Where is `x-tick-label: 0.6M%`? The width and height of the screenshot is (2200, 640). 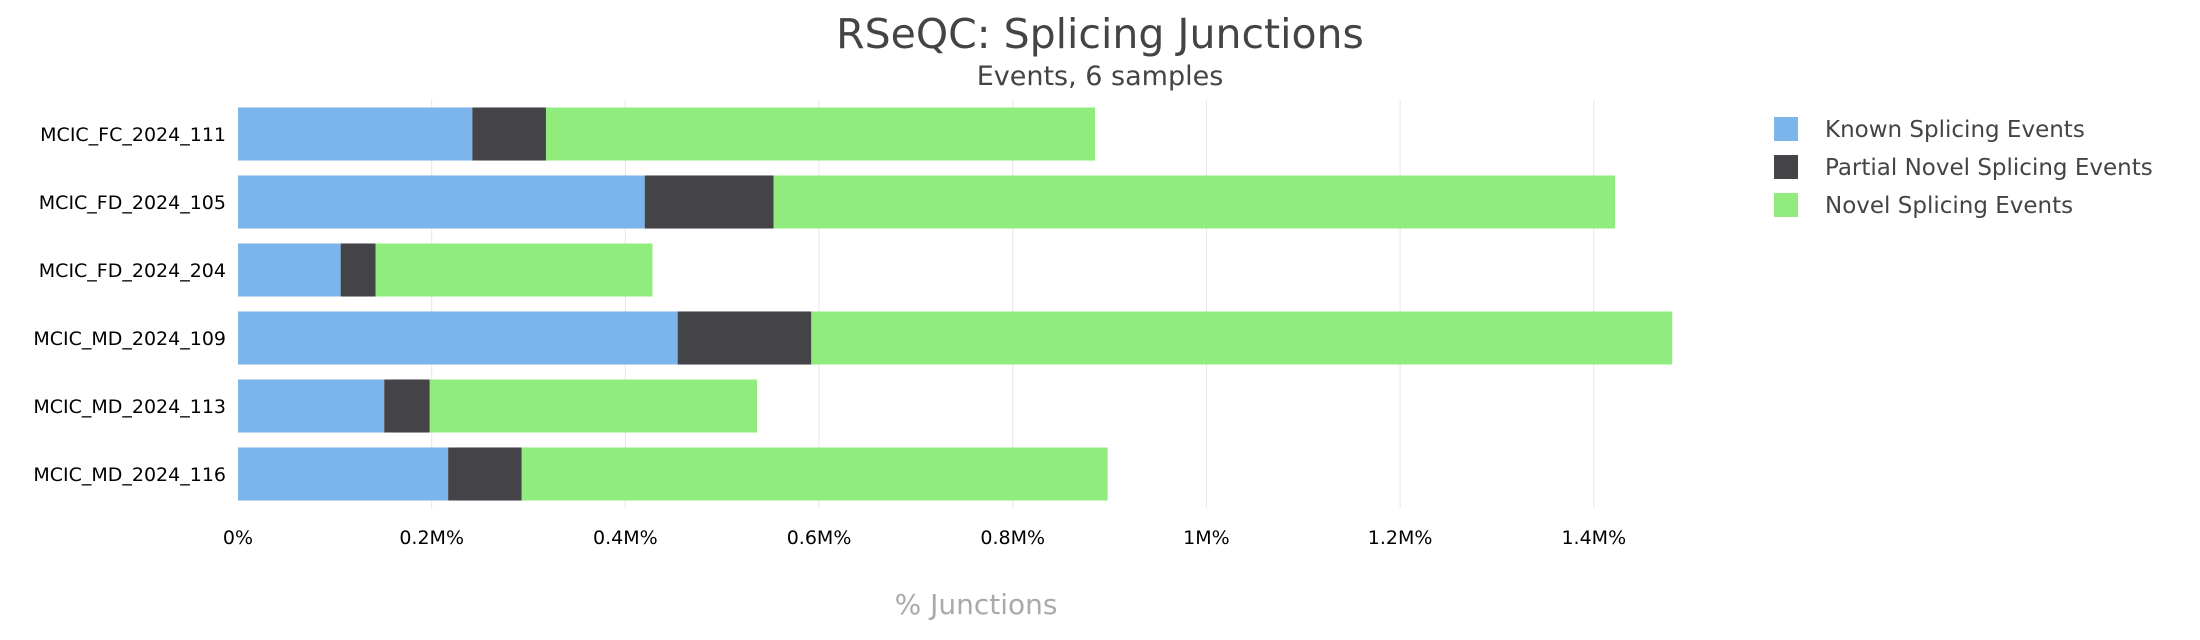 x-tick-label: 0.6M% is located at coordinates (819, 538).